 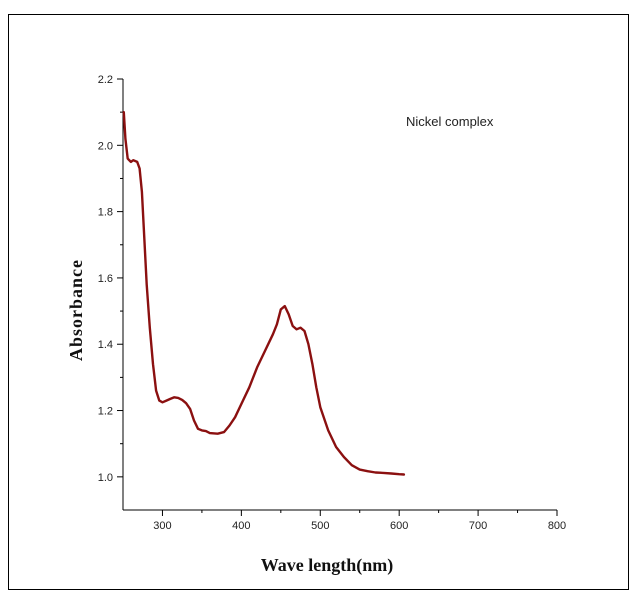 What do you see at coordinates (105, 478) in the screenshot?
I see `y-tick-label: 1.0` at bounding box center [105, 478].